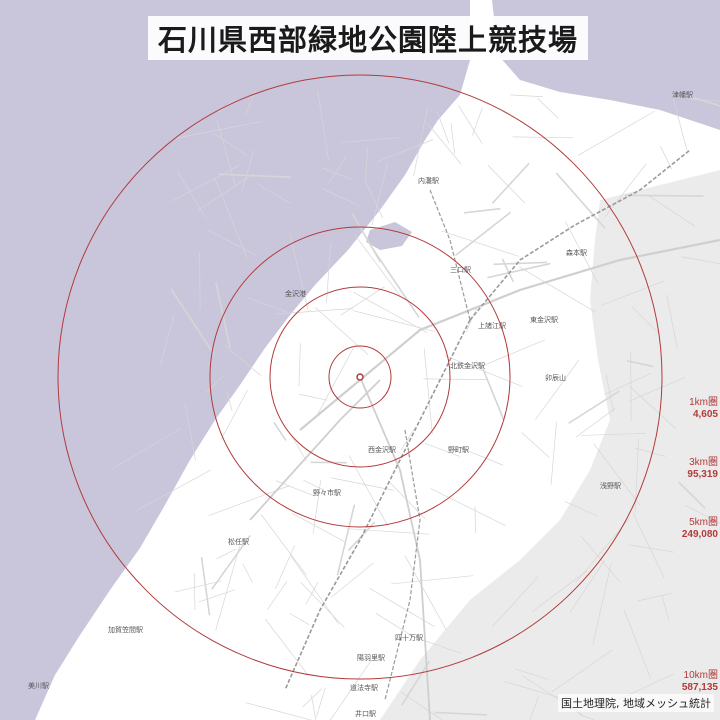 This screenshot has width=720, height=720. I want to click on ring-population: 95,319, so click(702, 474).